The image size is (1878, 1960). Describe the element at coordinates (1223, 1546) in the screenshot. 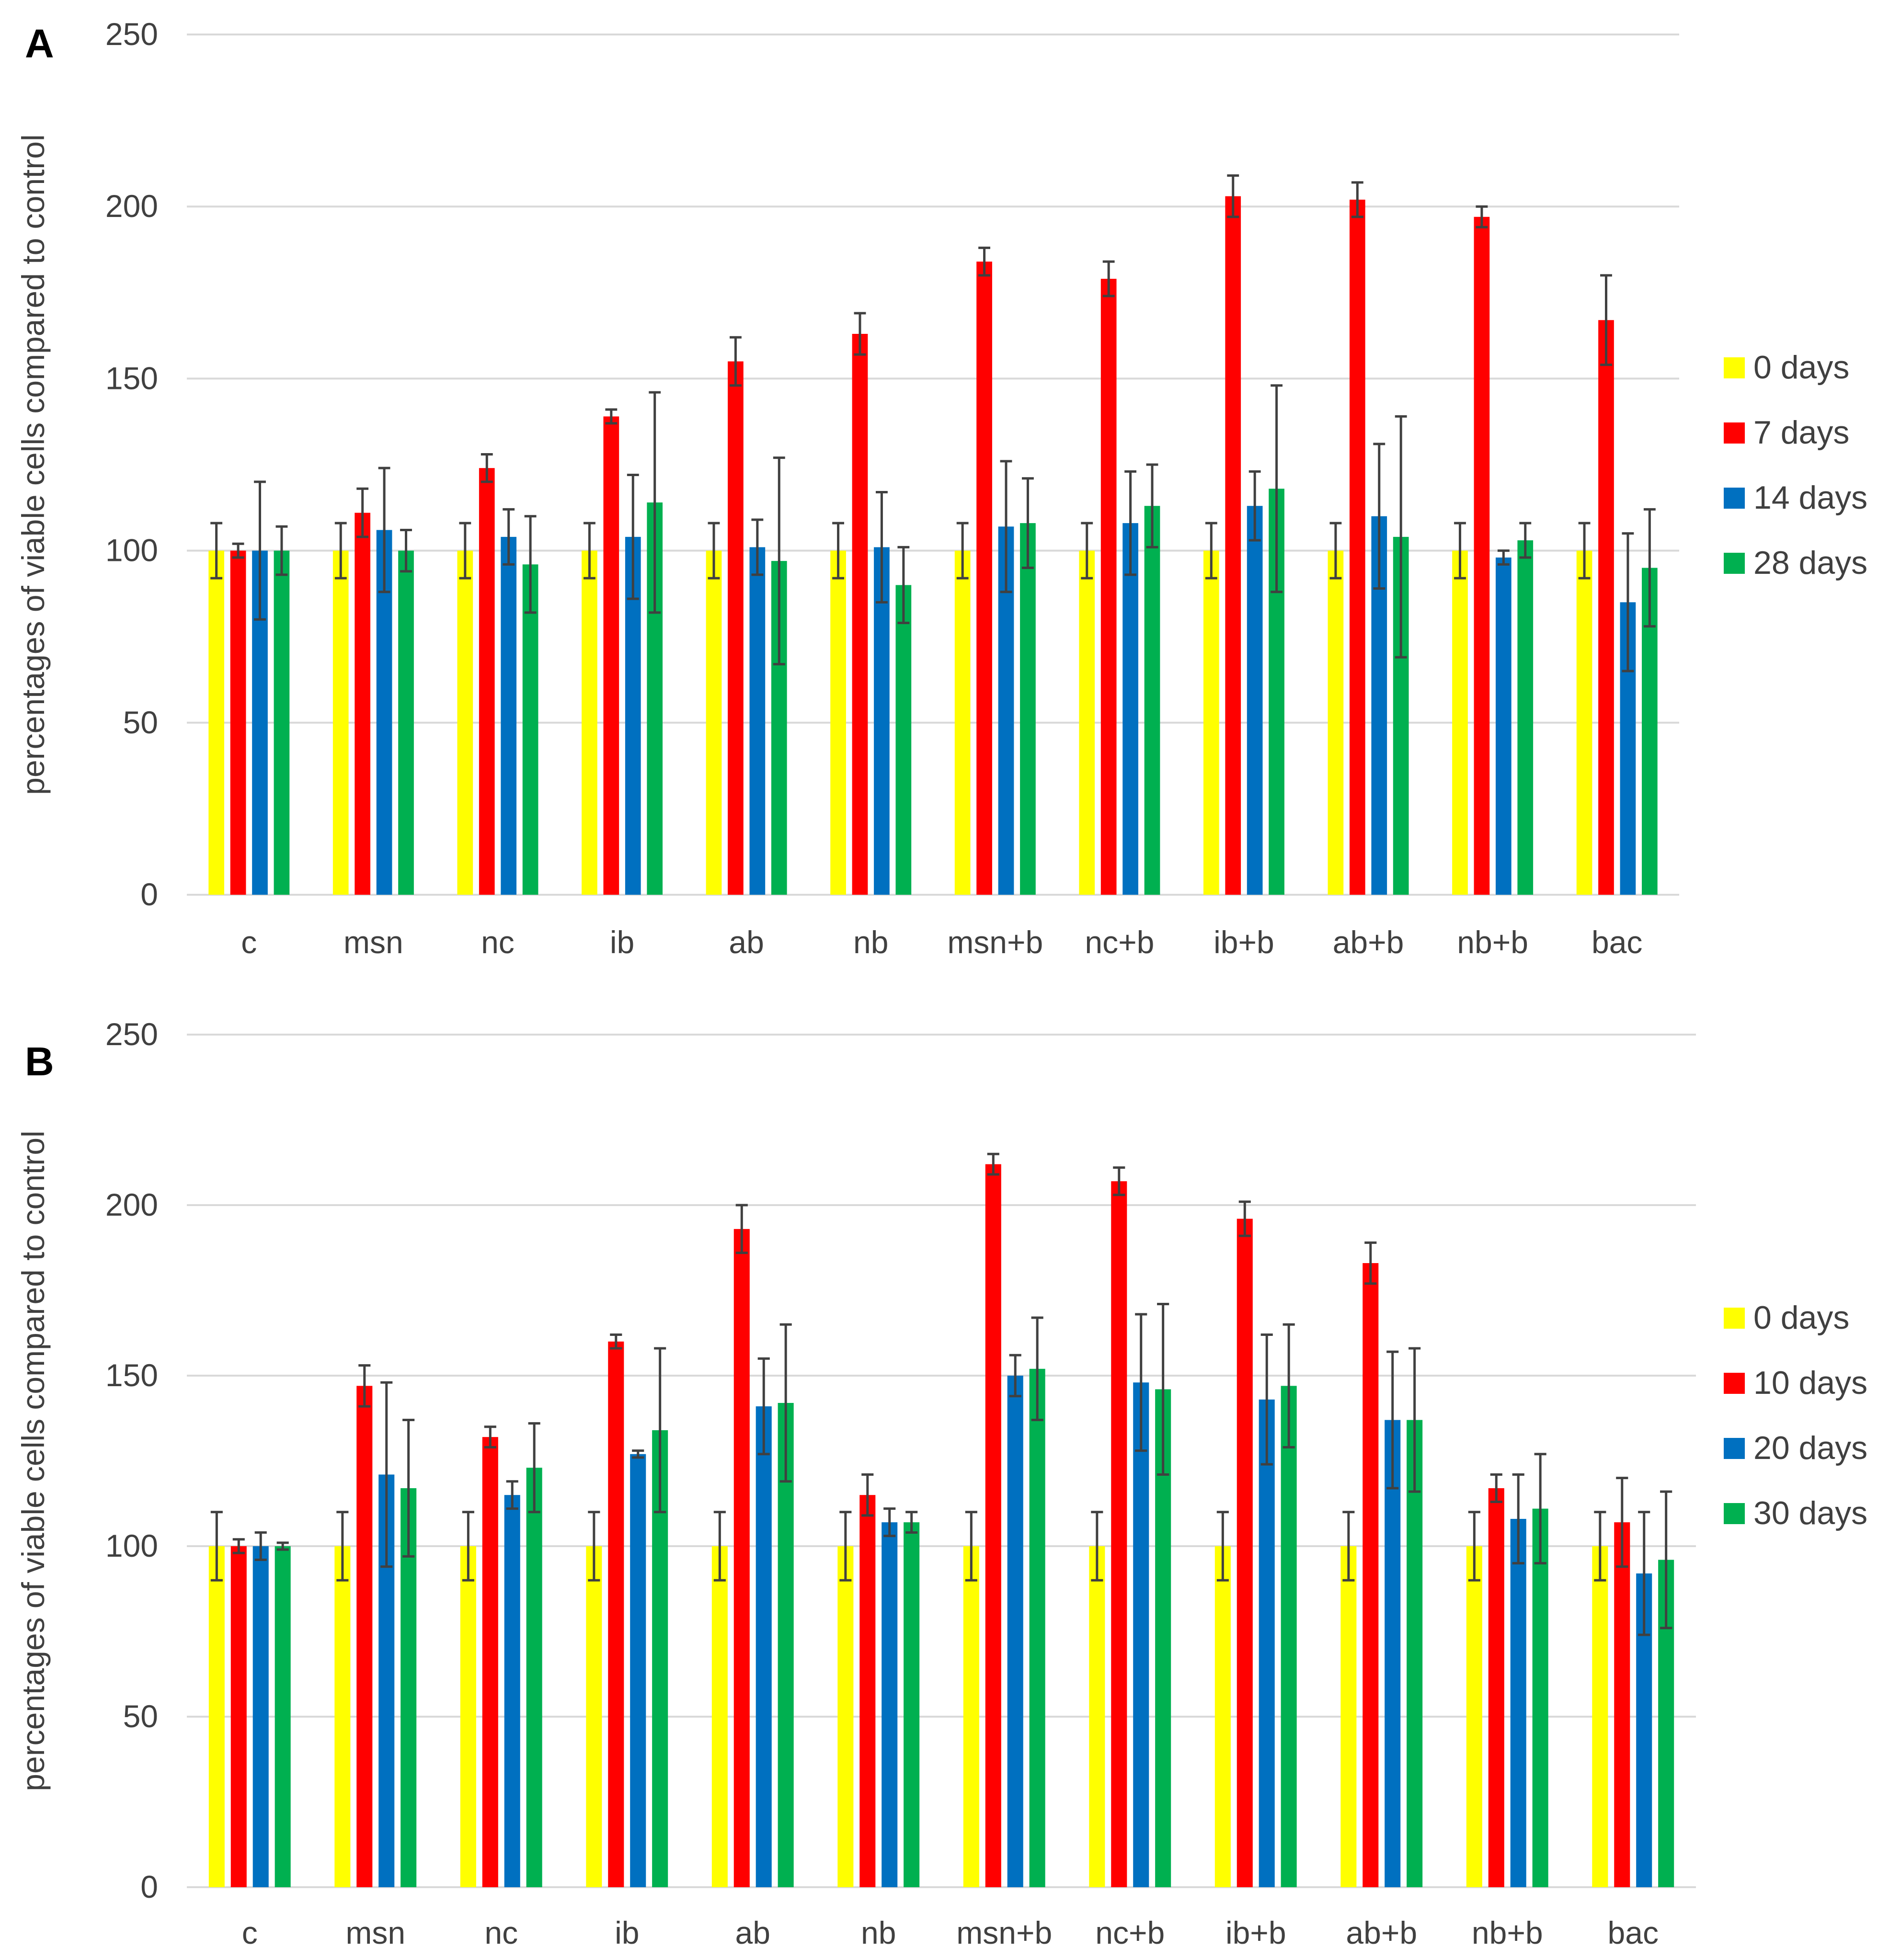

I see `panel-b-error-bar-ib+b-0-days` at that location.